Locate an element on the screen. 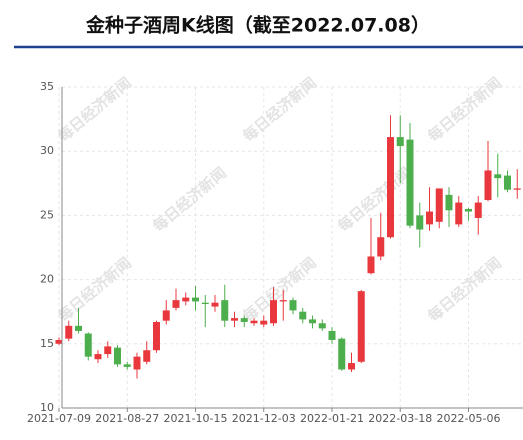  x-tick-label: 2022-01-21 is located at coordinates (332, 418).